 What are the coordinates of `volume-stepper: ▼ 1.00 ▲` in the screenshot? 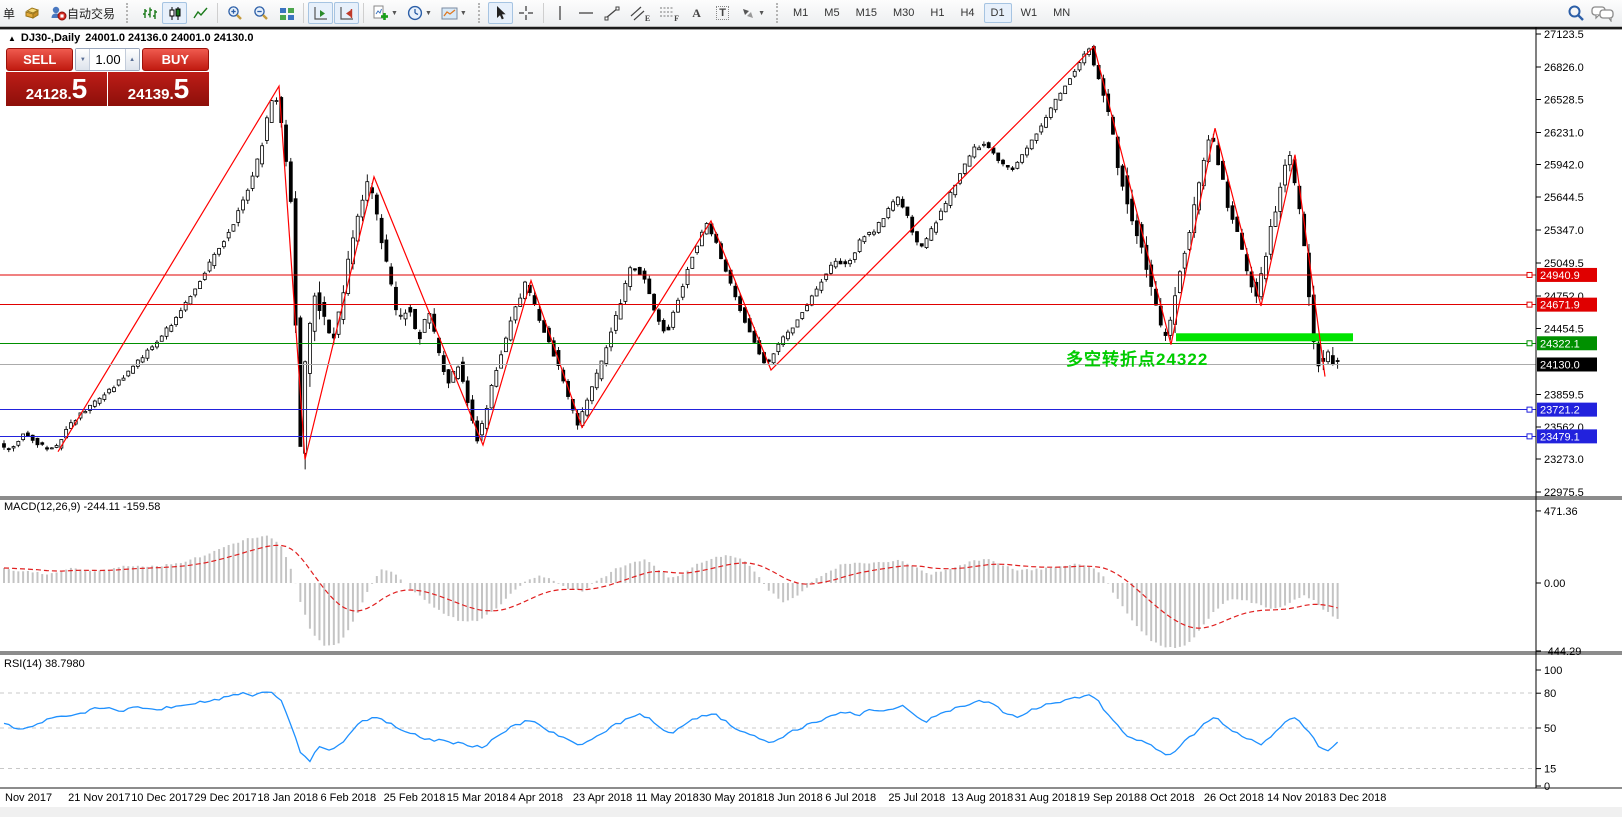 It's located at (107, 59).